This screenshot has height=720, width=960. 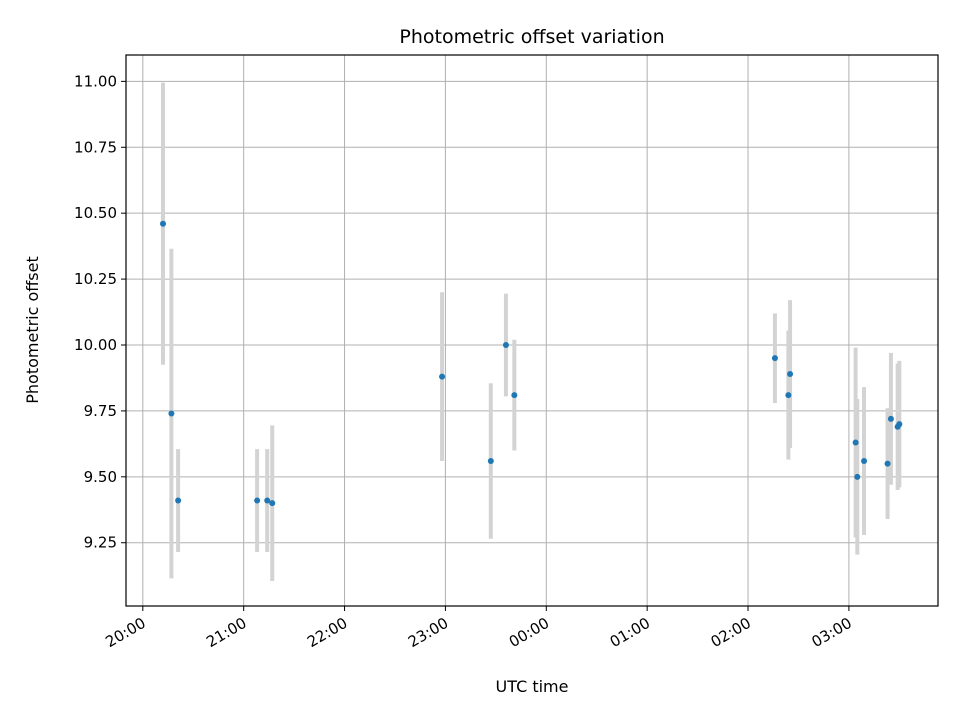 What do you see at coordinates (95, 147) in the screenshot?
I see `y-tick-label: 10.75` at bounding box center [95, 147].